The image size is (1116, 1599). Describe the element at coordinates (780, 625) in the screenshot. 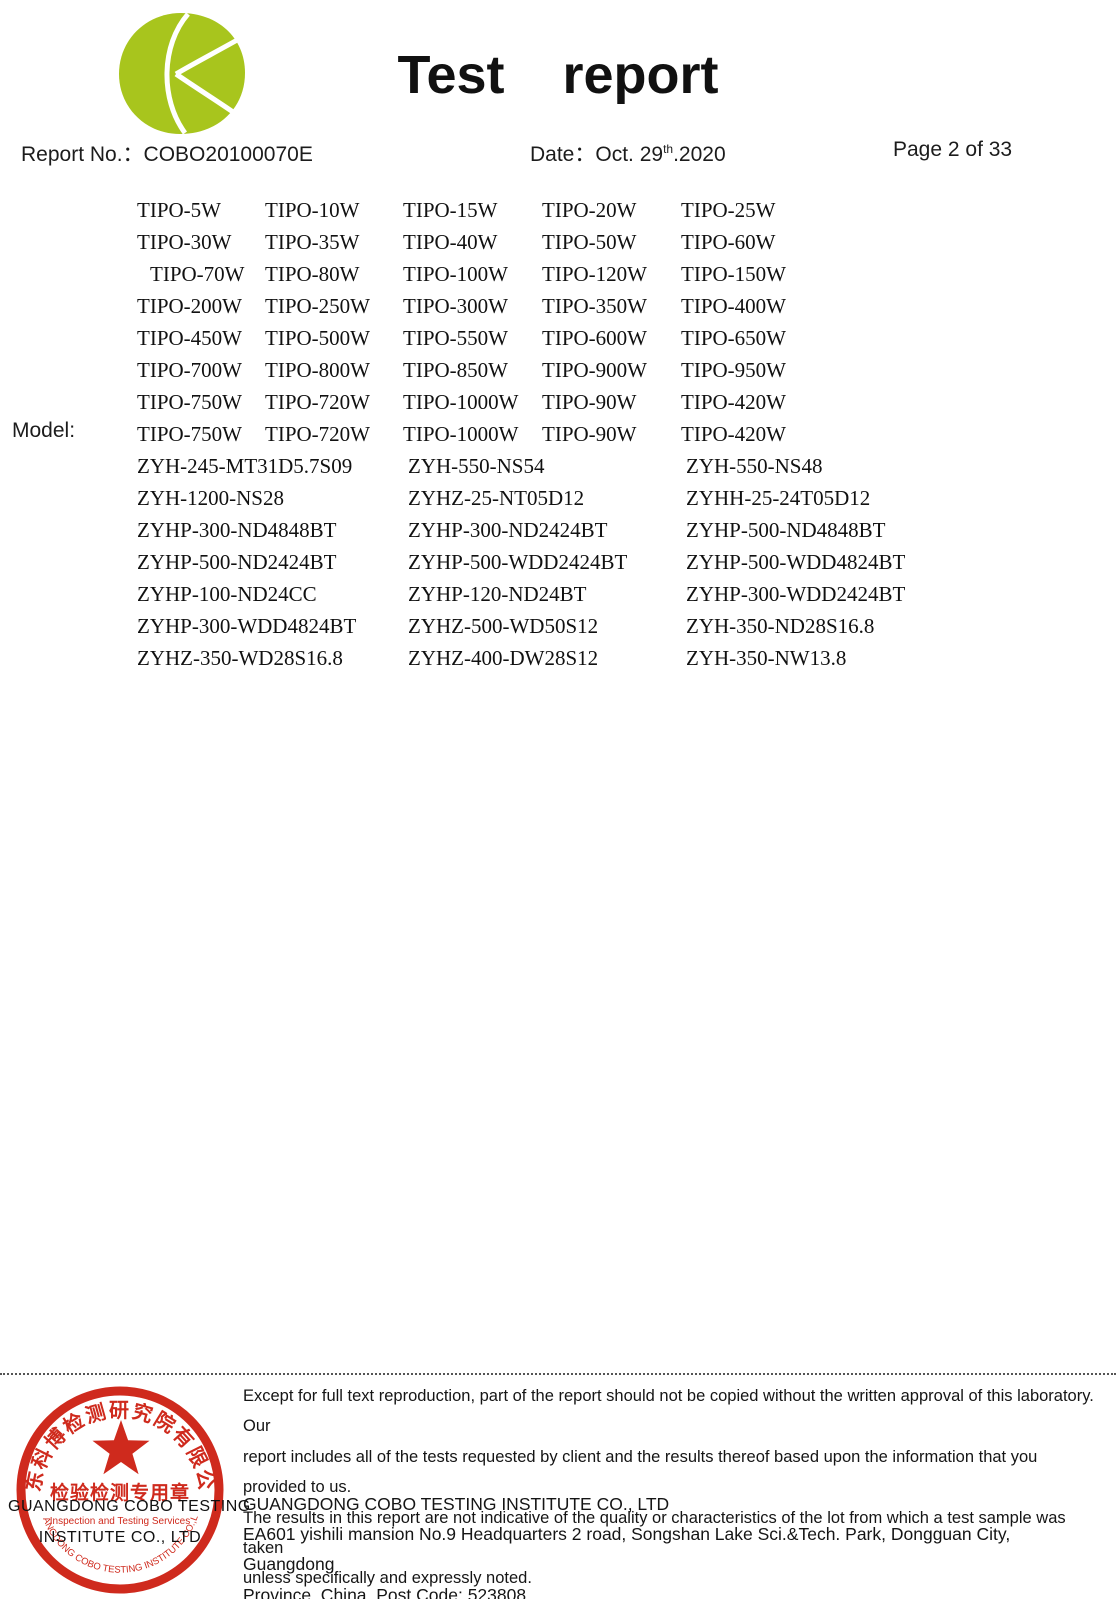

I see `model-number: ZYH-350-ND28S16.8` at that location.